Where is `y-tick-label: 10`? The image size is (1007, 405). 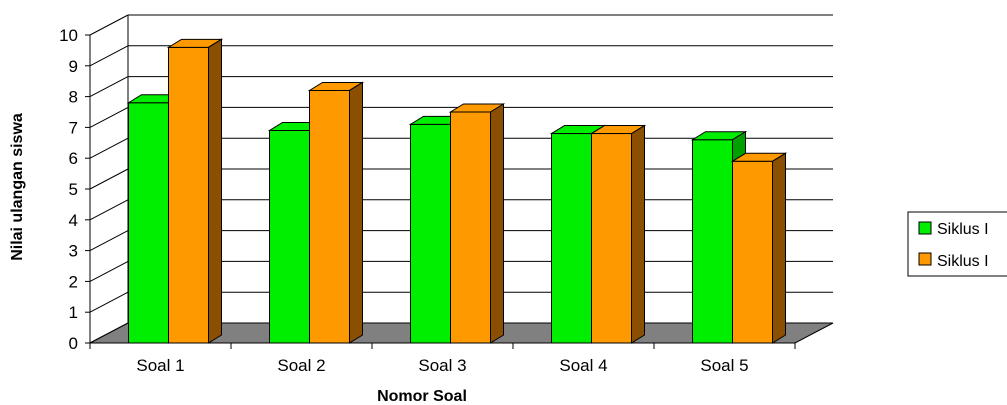
y-tick-label: 10 is located at coordinates (68, 35).